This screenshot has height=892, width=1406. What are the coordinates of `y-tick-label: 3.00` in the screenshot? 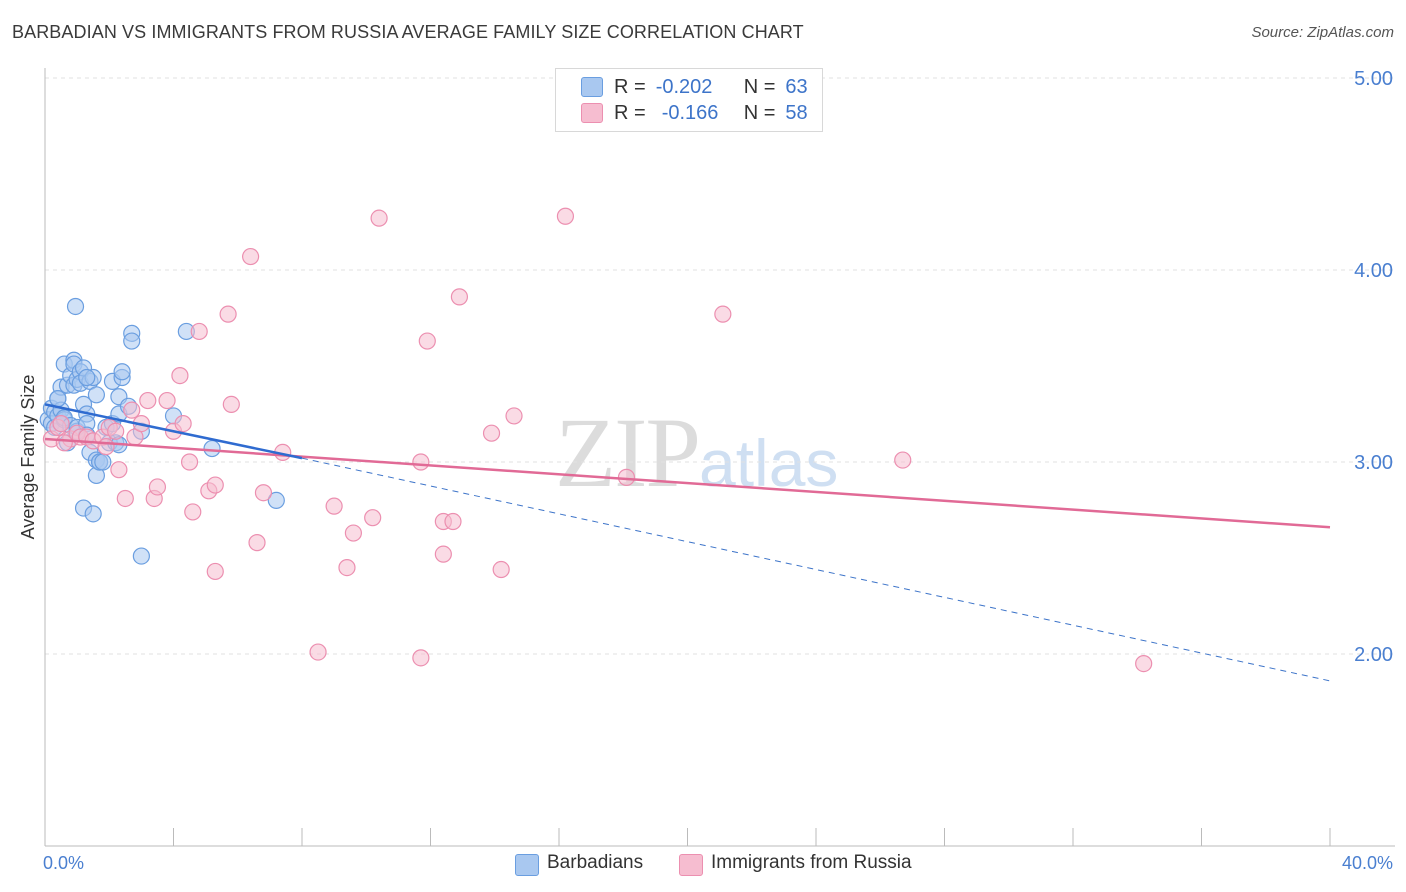 It's located at (1373, 463).